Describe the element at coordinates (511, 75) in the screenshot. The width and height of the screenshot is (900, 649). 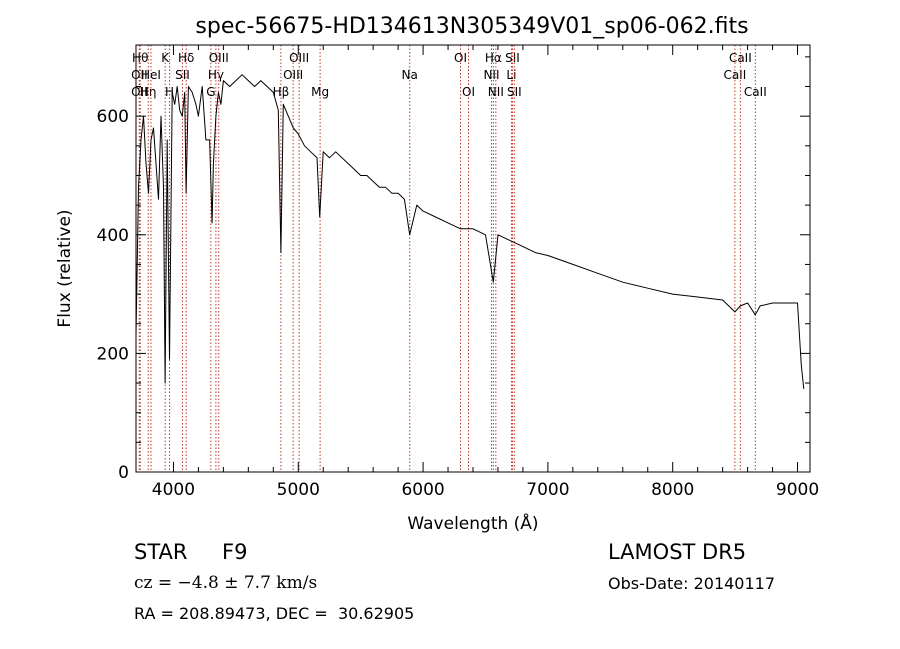
I see `line-label: Li` at that location.